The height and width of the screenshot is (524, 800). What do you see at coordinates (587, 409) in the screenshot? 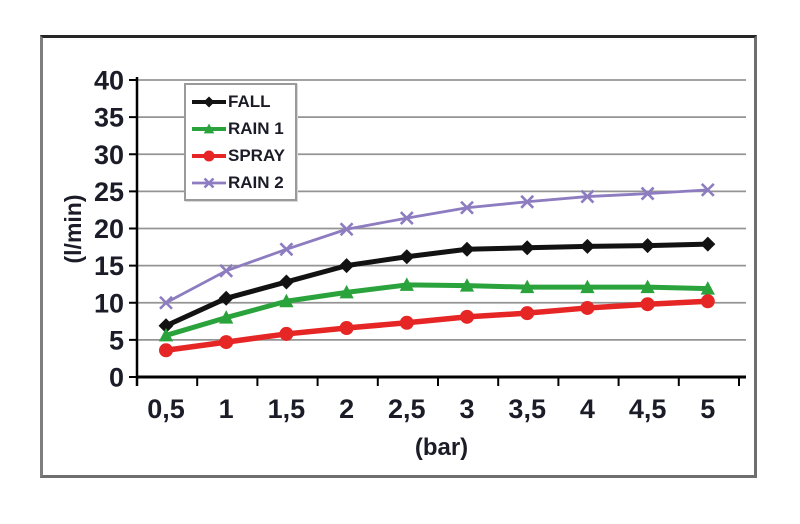
I see `x-tick-label: 4` at bounding box center [587, 409].